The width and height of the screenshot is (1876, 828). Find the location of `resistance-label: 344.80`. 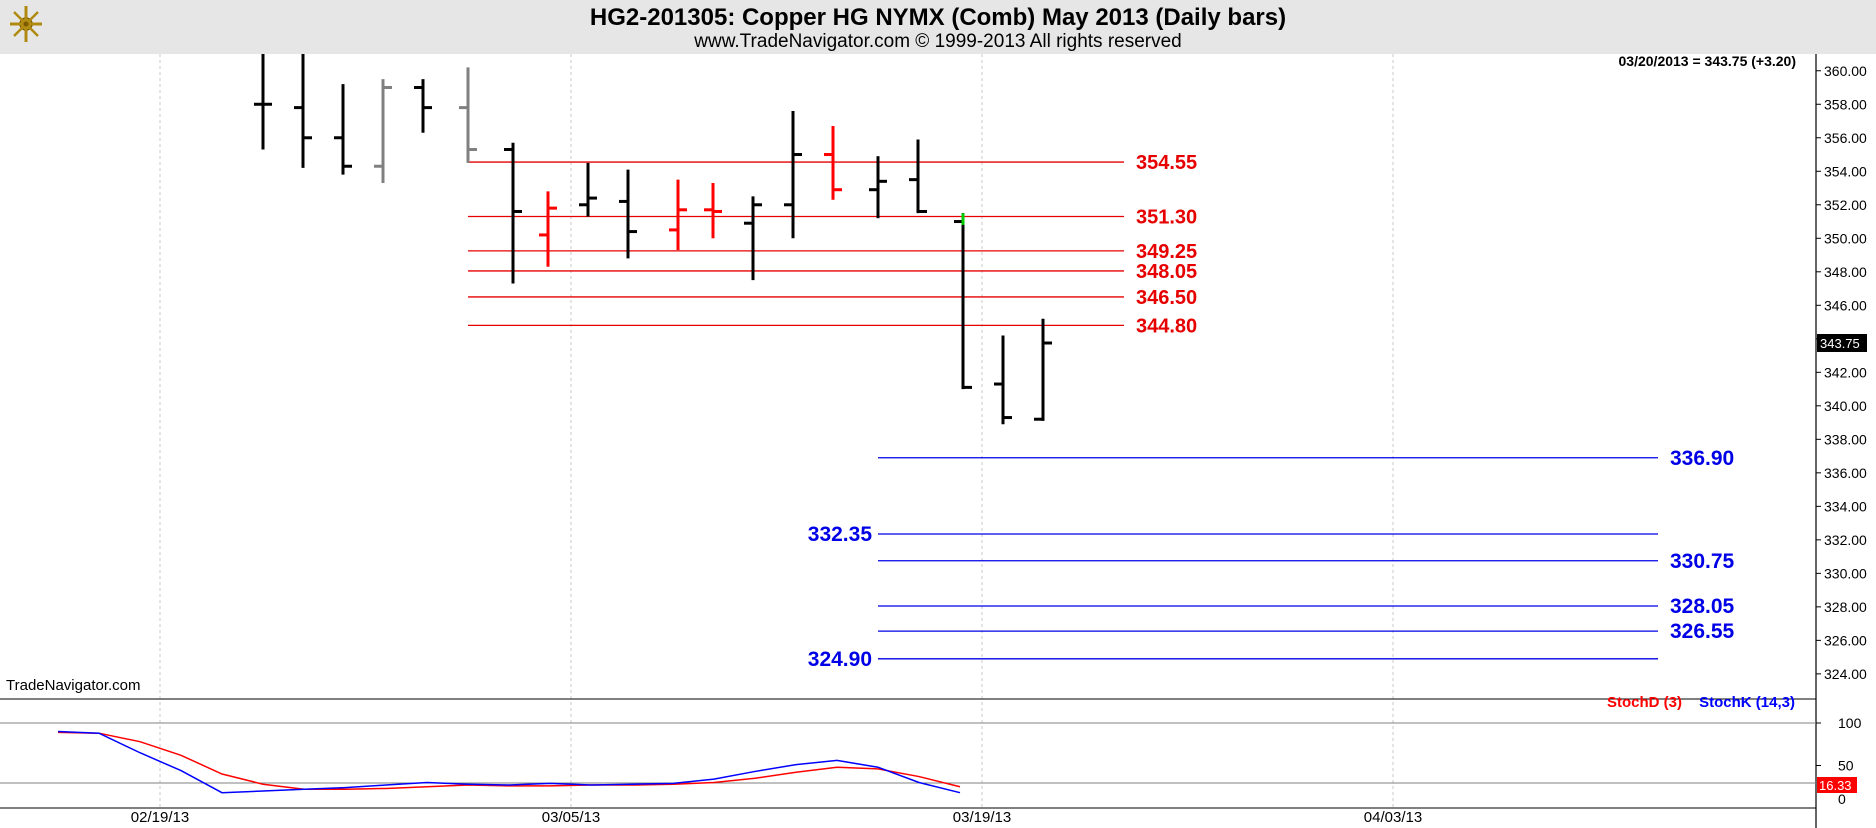

resistance-label: 344.80 is located at coordinates (1166, 326).